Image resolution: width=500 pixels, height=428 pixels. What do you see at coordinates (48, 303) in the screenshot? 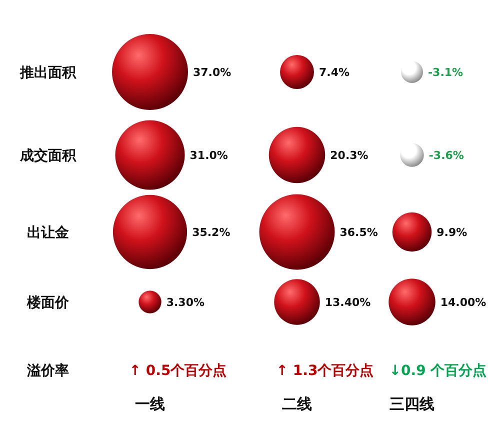
I see `text: 楼面价` at bounding box center [48, 303].